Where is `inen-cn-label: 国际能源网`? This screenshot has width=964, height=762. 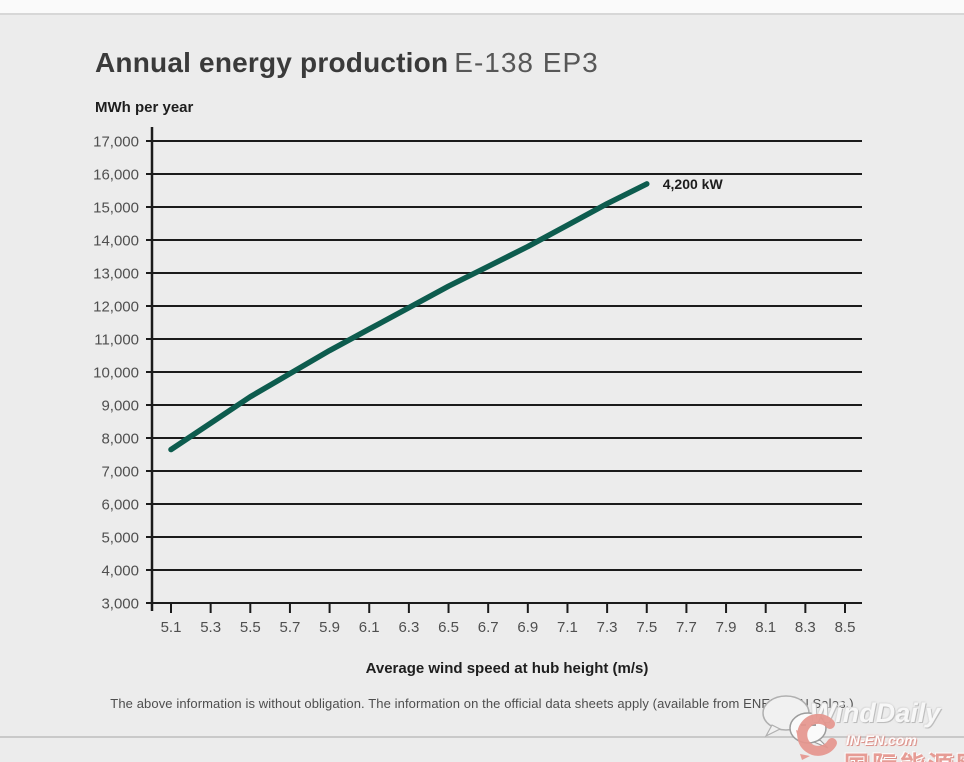
inen-cn-label: 国际能源网 is located at coordinates (904, 754).